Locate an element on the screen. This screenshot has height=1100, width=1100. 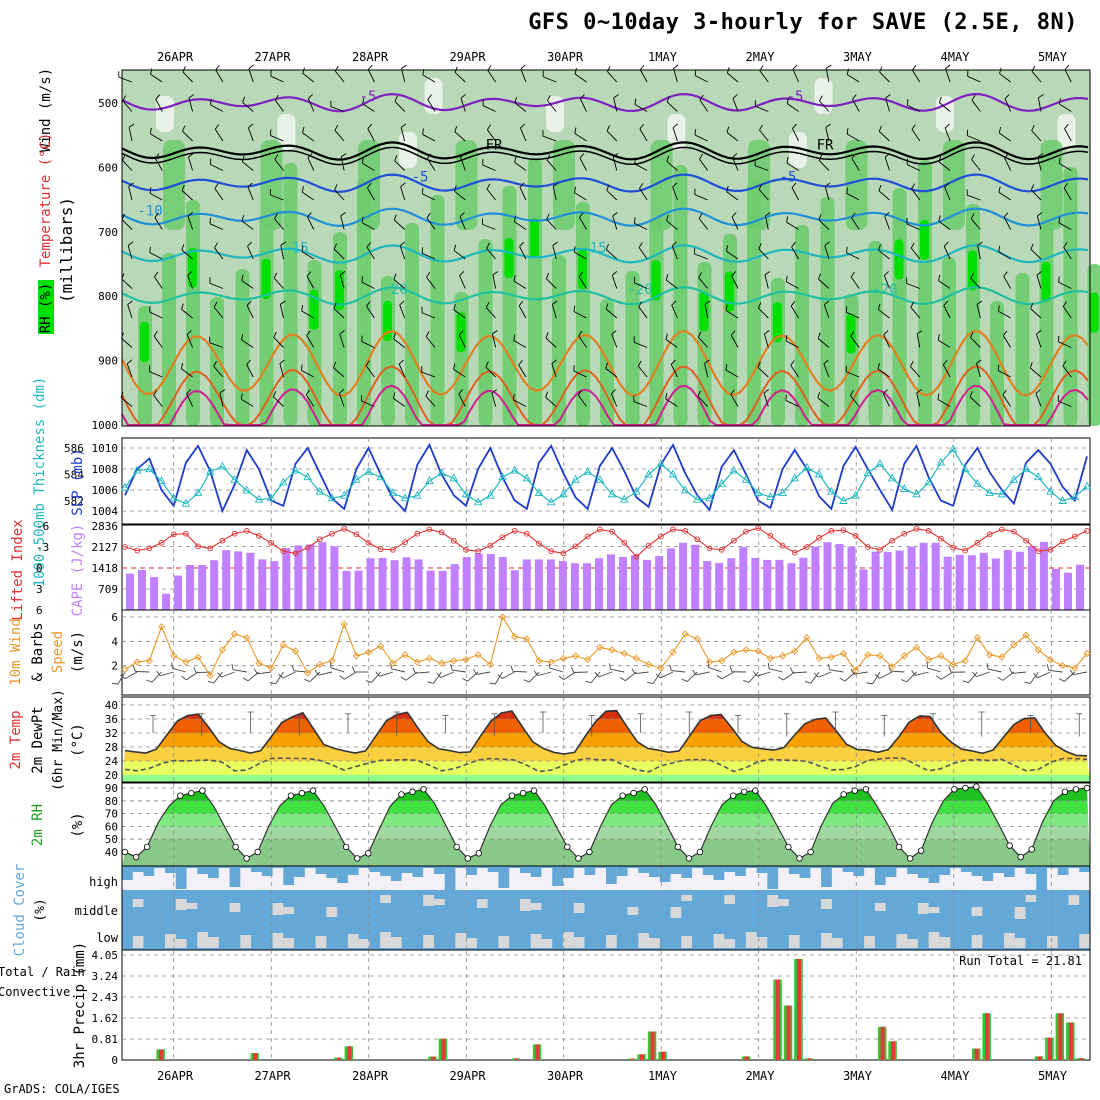
page-title: GFS 0~10day 3-hourly for SAVE (2.5E, 8N) is located at coordinates (803, 22).